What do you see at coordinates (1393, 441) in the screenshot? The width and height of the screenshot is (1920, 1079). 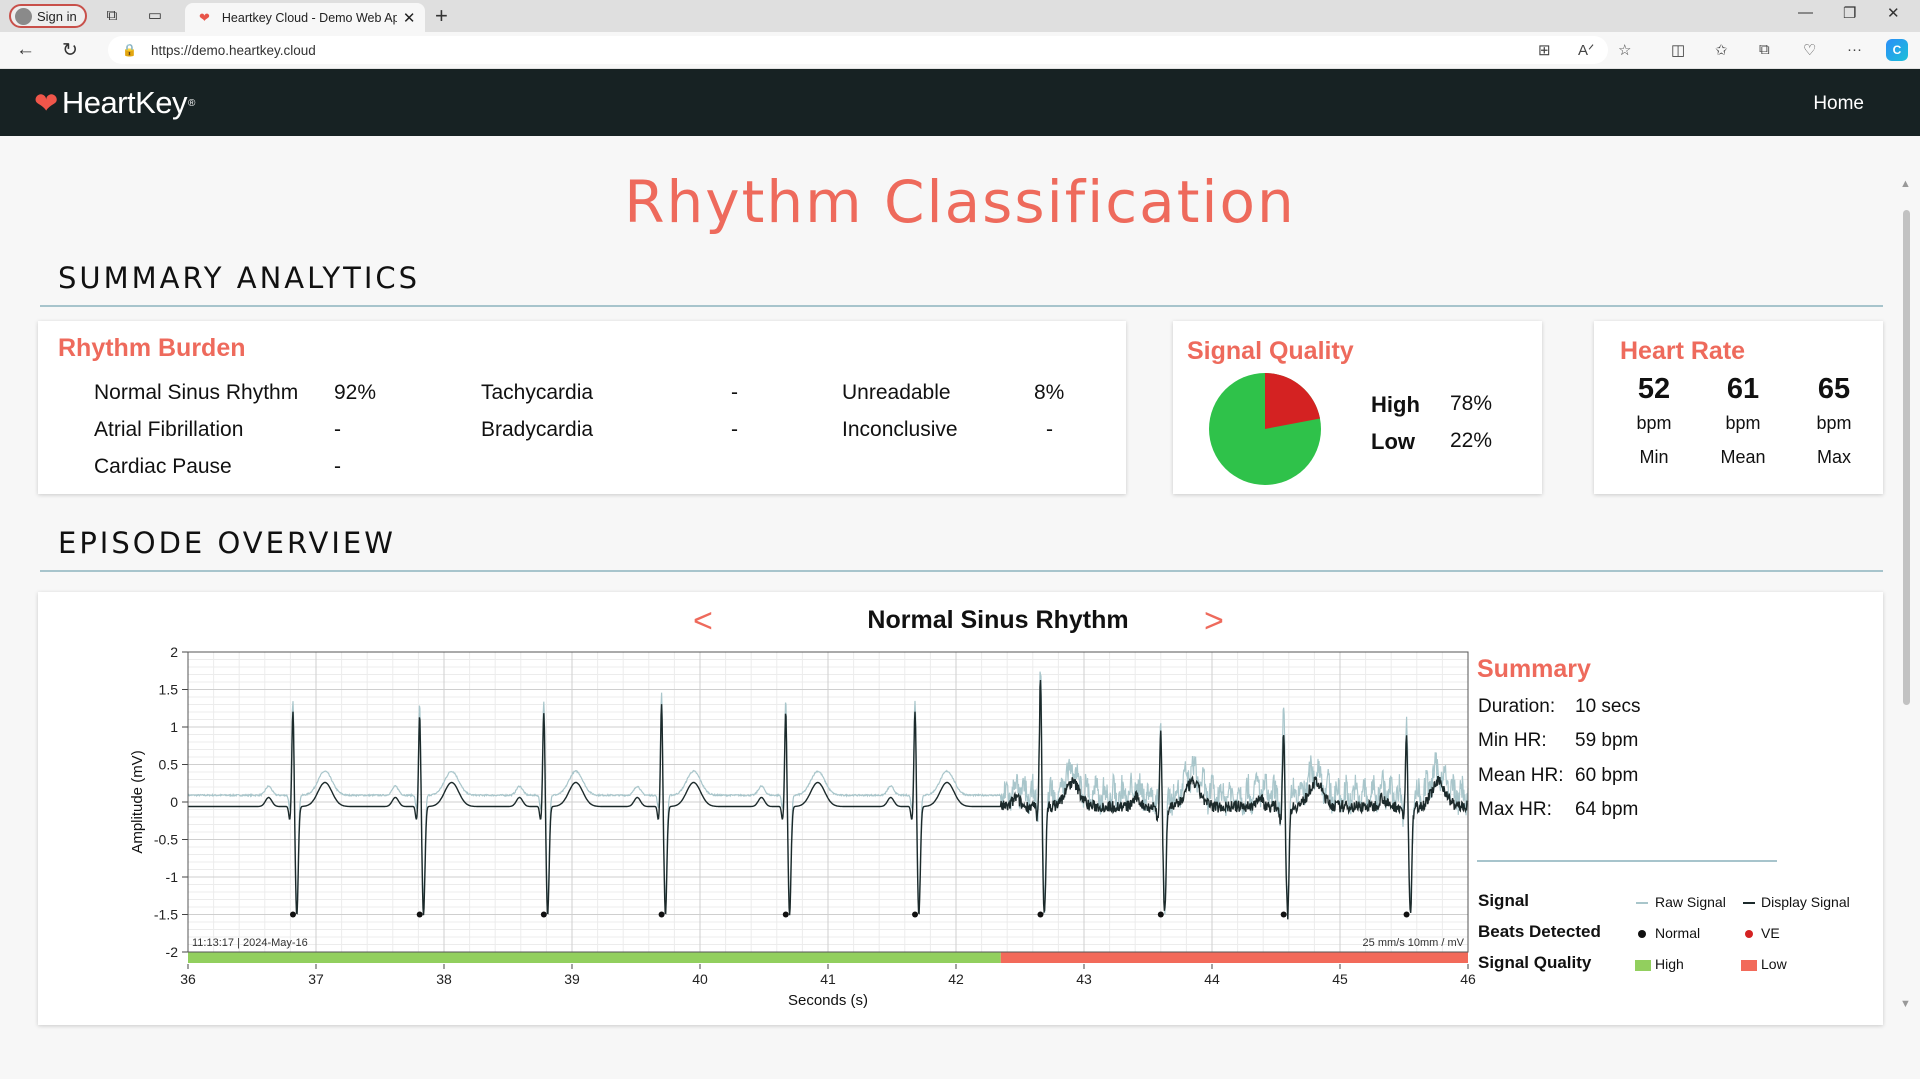 I see `quality-low-label: Low` at bounding box center [1393, 441].